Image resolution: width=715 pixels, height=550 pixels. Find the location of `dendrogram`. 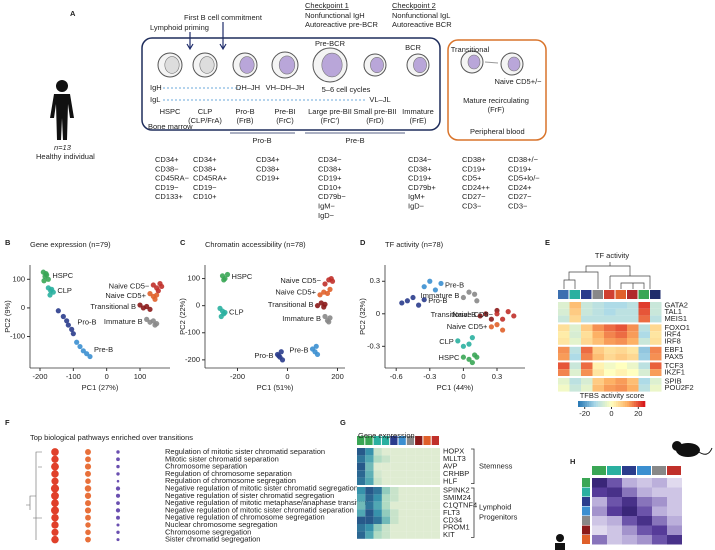

dendrogram is located at coordinates (607, 275).